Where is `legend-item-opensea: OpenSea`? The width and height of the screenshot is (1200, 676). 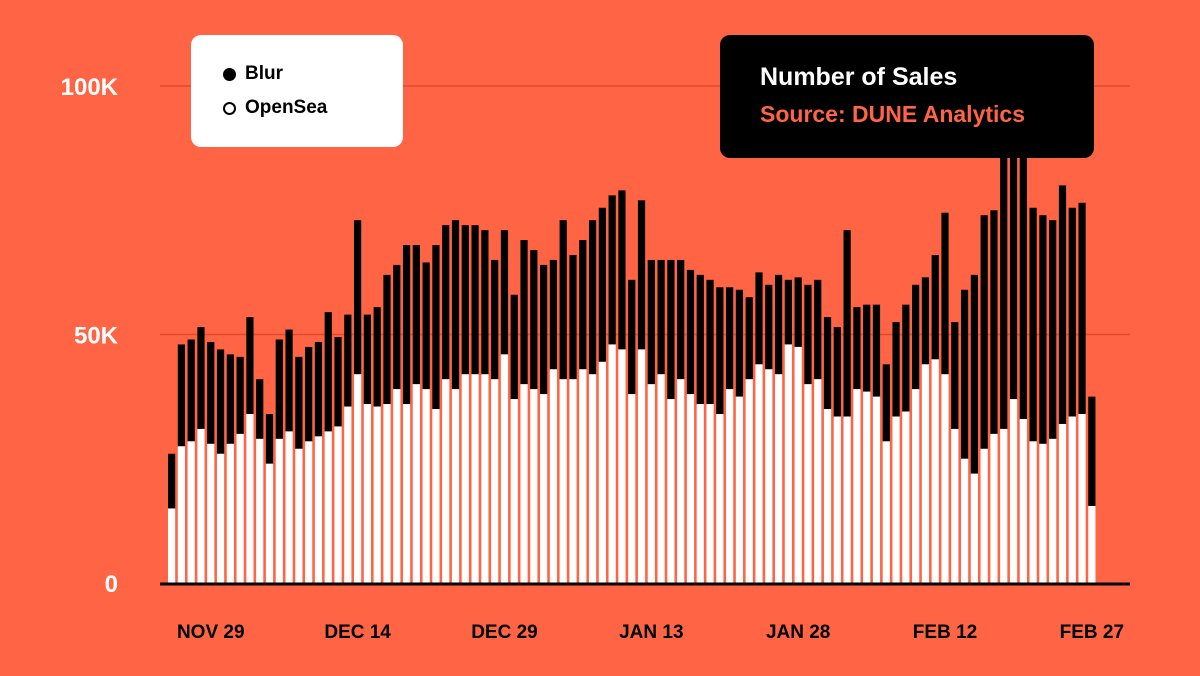 legend-item-opensea: OpenSea is located at coordinates (275, 108).